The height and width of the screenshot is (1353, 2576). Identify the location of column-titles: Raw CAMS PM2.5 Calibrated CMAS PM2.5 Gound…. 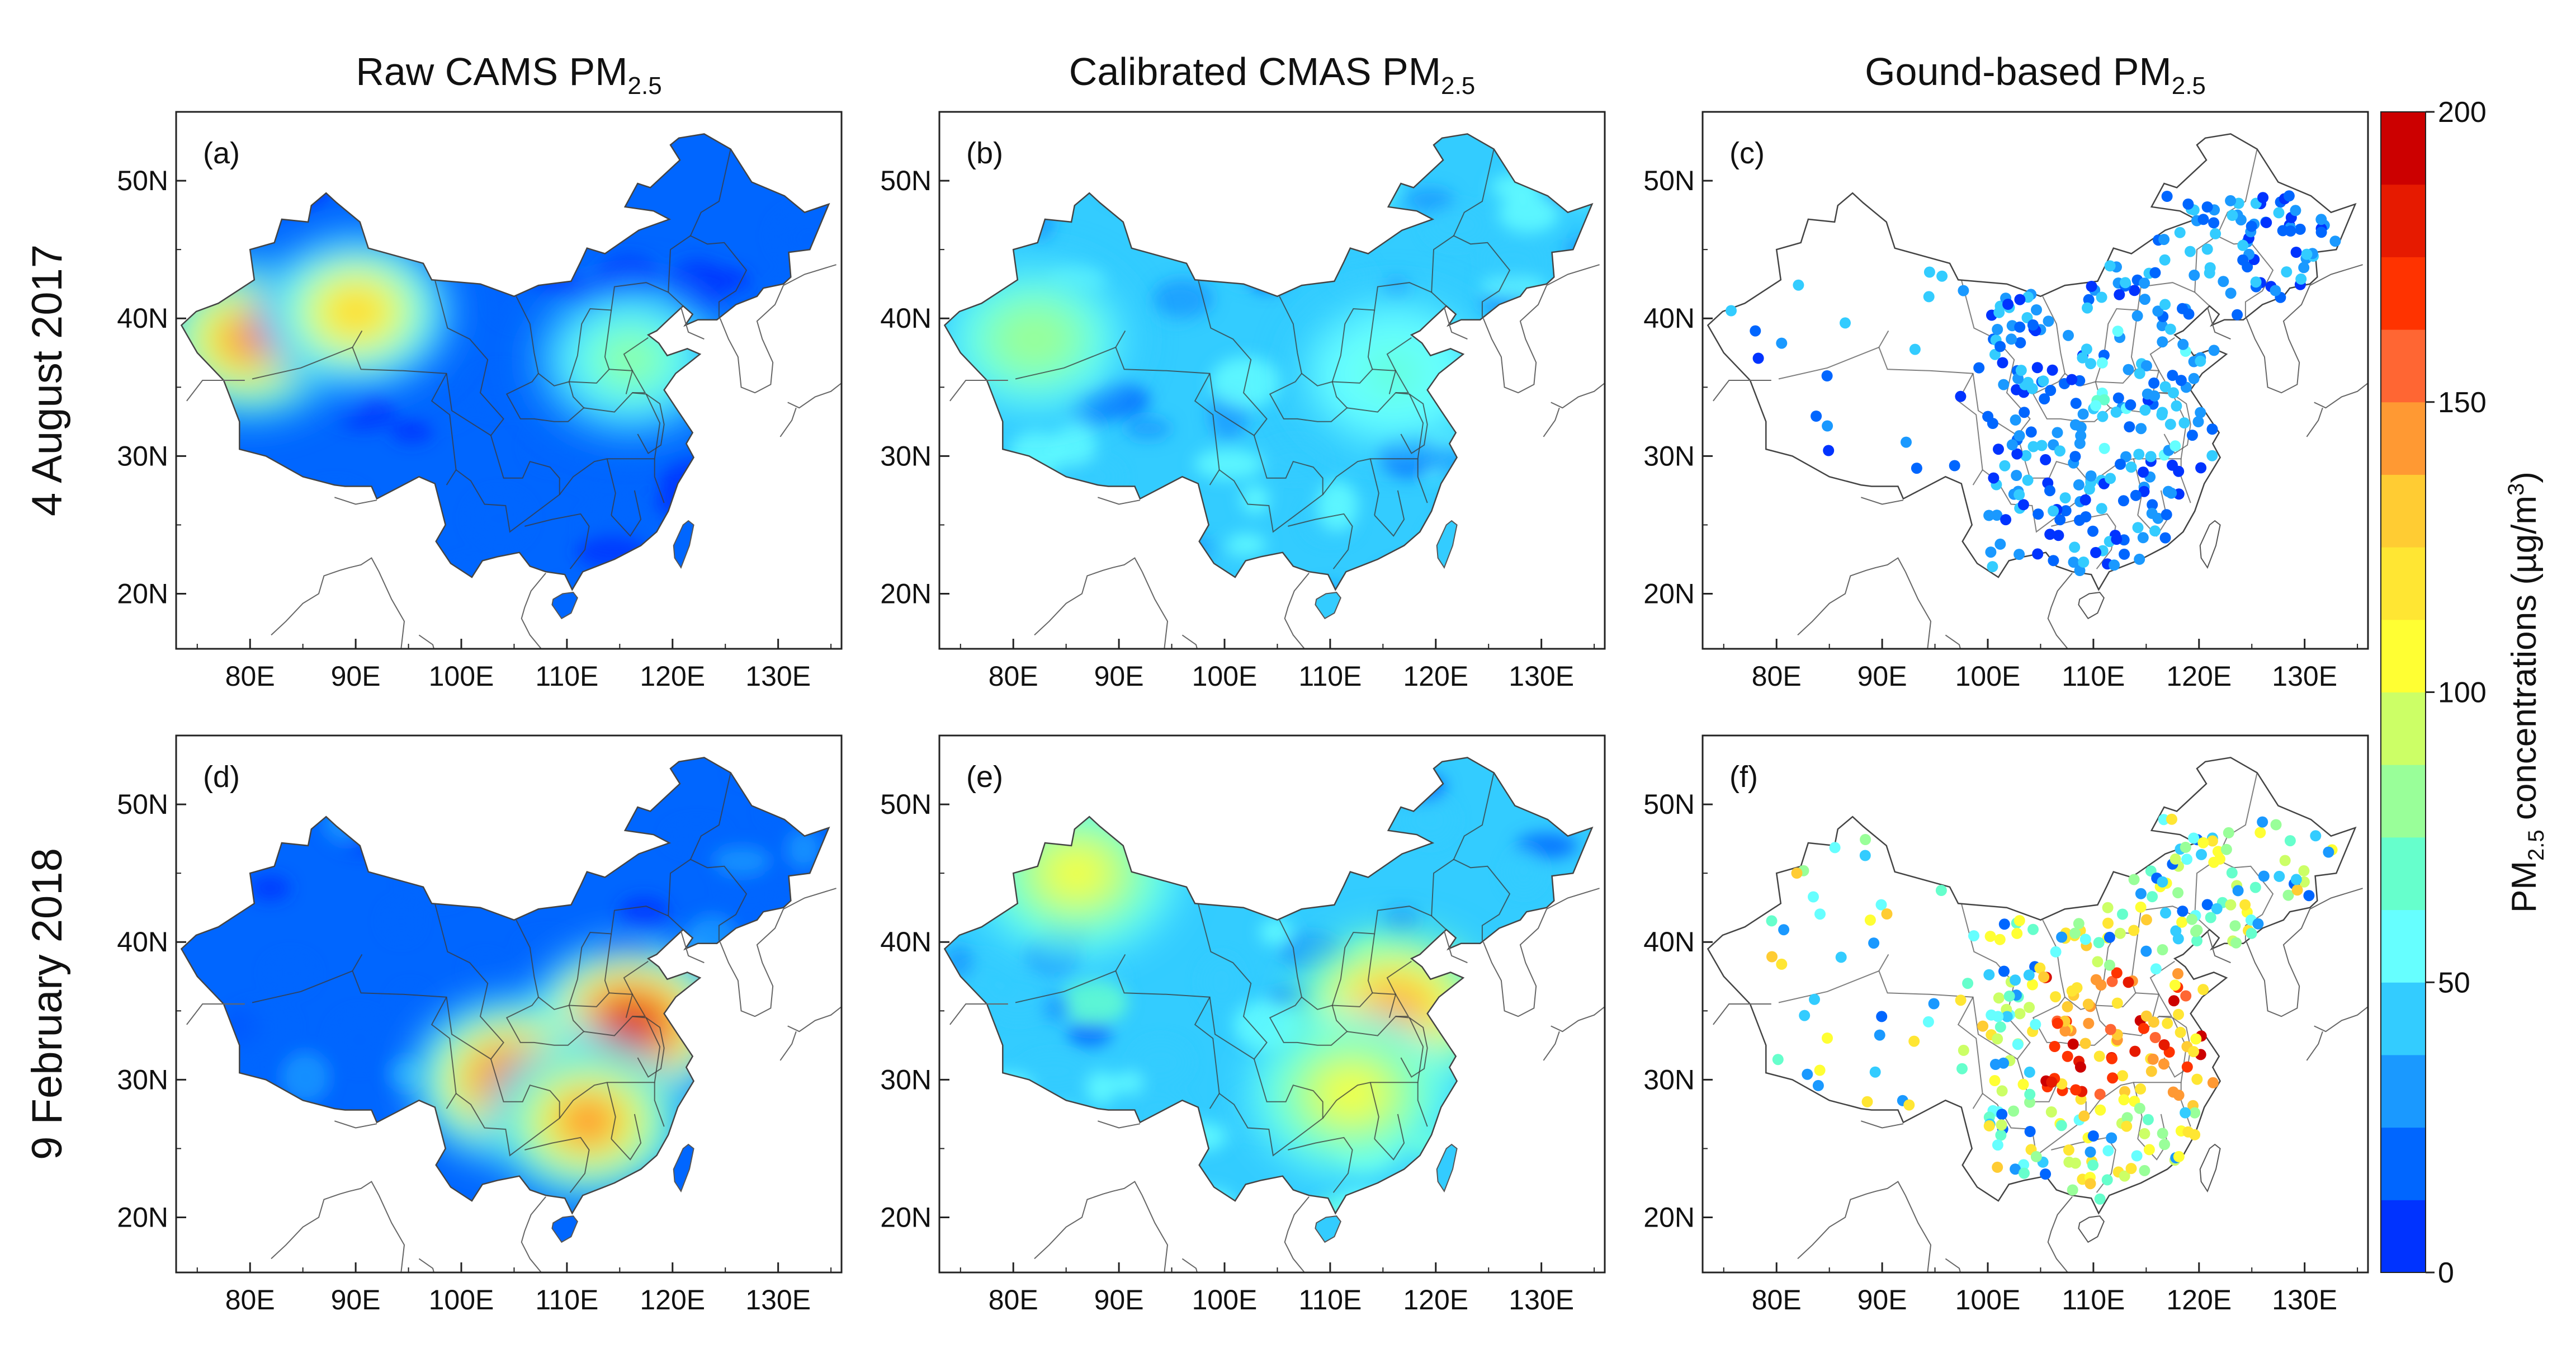
(1281, 75).